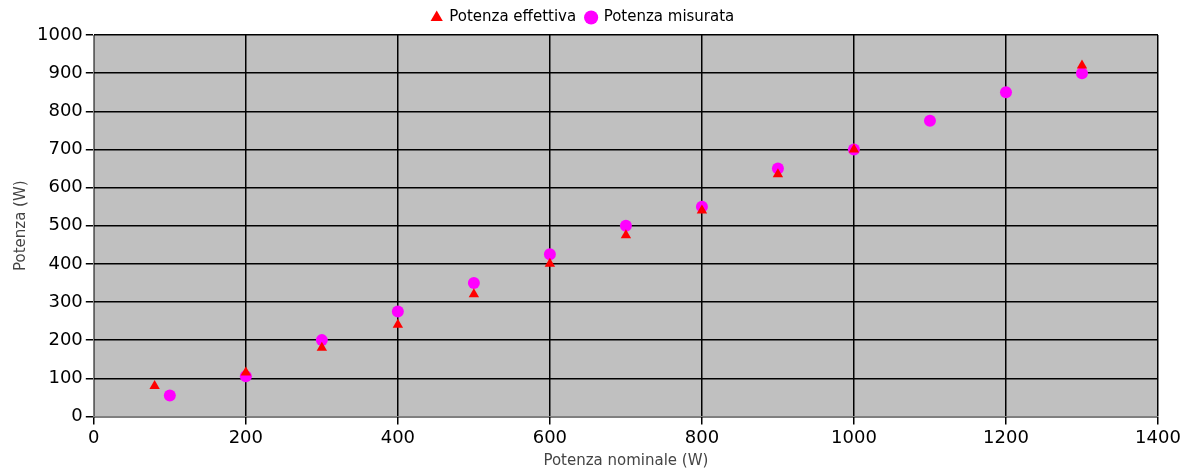 This screenshot has width=1188, height=470. I want to click on x-tick-label: 800, so click(702, 436).